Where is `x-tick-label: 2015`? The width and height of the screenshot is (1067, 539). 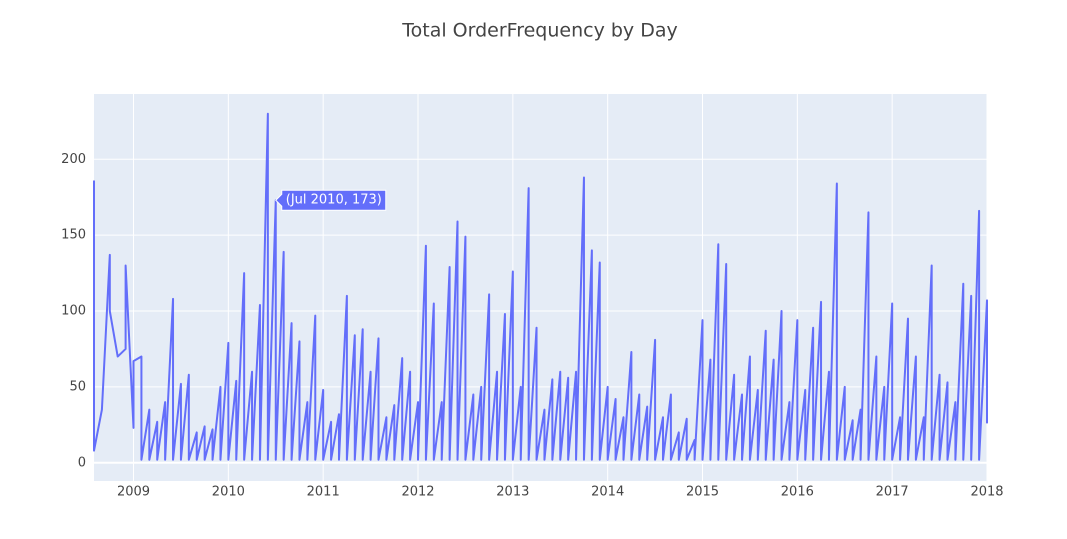
x-tick-label: 2015 is located at coordinates (702, 492).